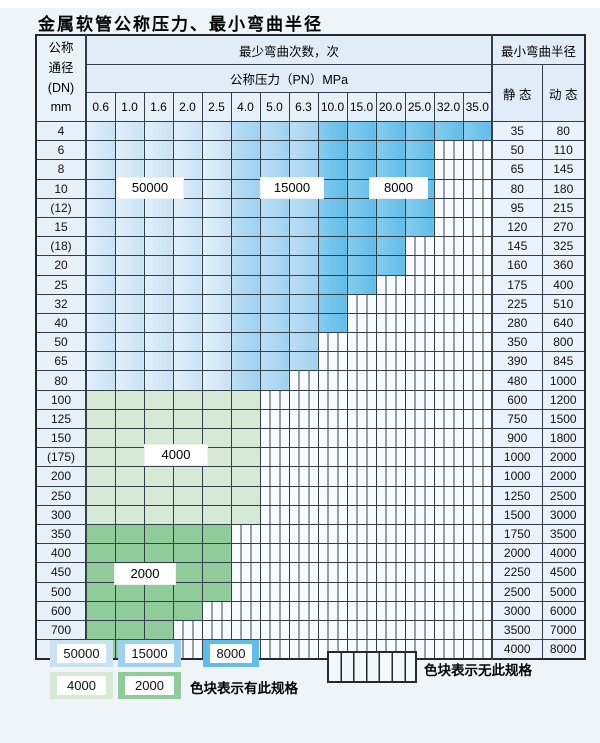  Describe the element at coordinates (158, 107) in the screenshot. I see `pressure-col-header: 1.6` at that location.